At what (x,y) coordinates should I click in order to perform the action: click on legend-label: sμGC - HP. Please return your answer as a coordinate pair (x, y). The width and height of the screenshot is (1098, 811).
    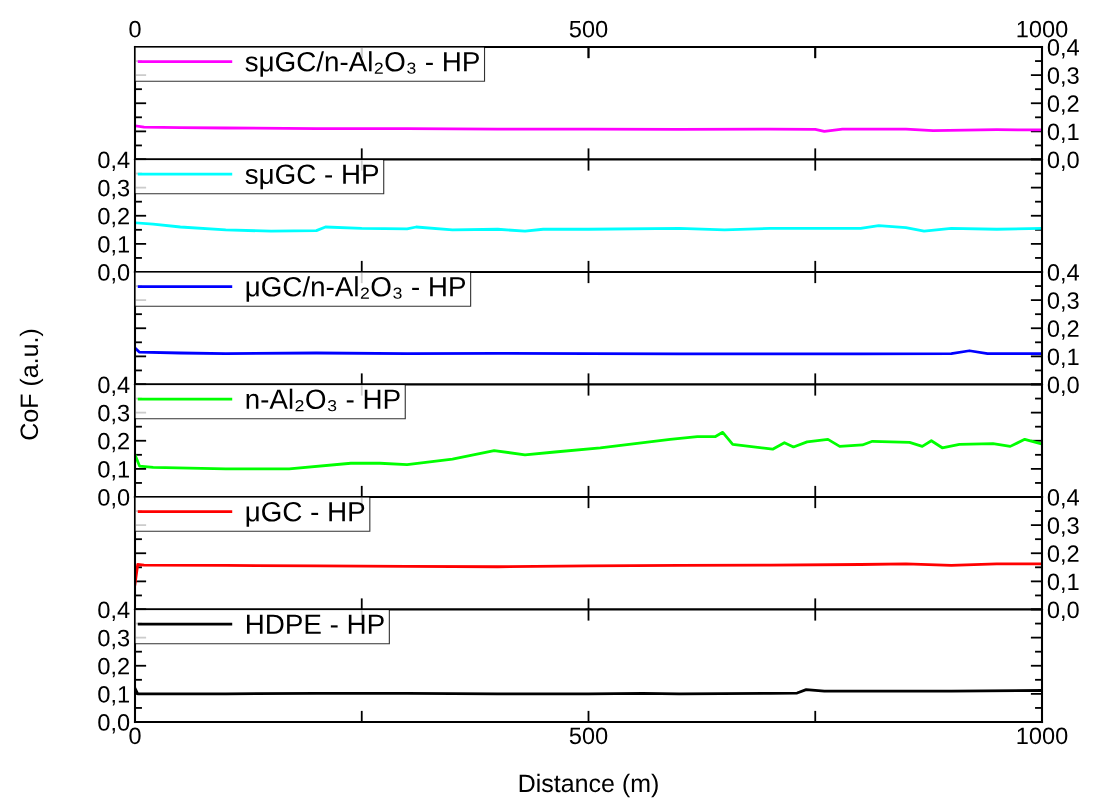
    Looking at the image, I should click on (312, 177).